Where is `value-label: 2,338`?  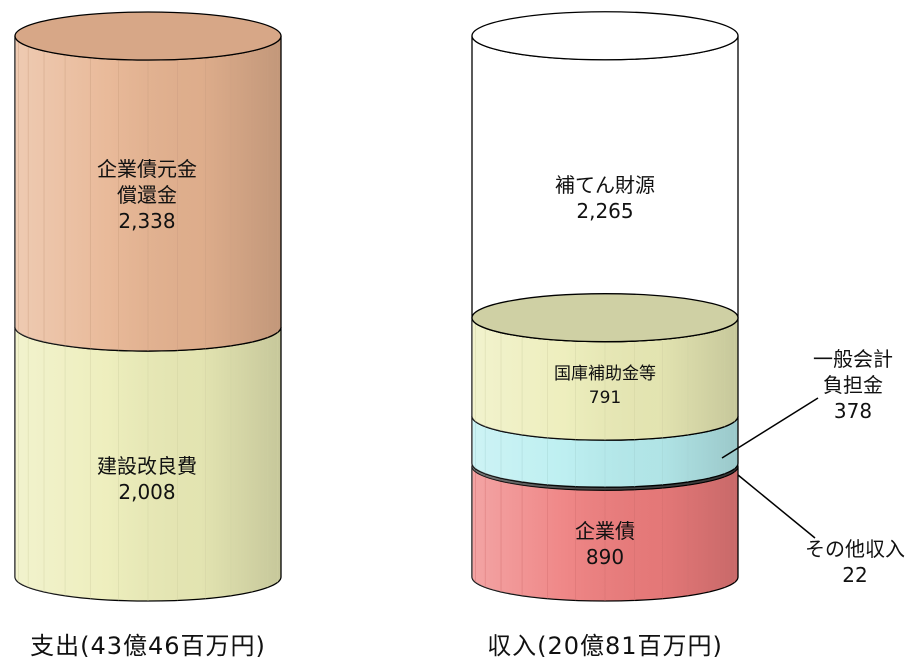
value-label: 2,338 is located at coordinates (147, 221).